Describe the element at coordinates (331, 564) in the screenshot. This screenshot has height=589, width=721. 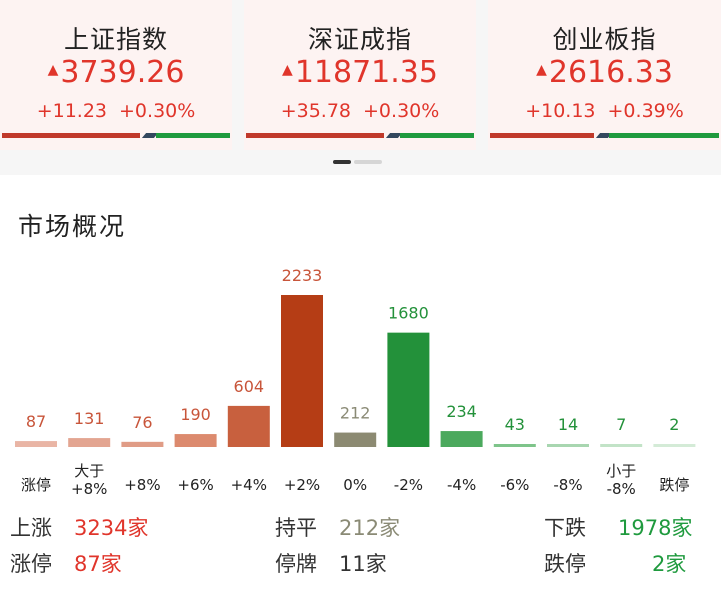
I see `stat-suspended: 停牌 11家` at that location.